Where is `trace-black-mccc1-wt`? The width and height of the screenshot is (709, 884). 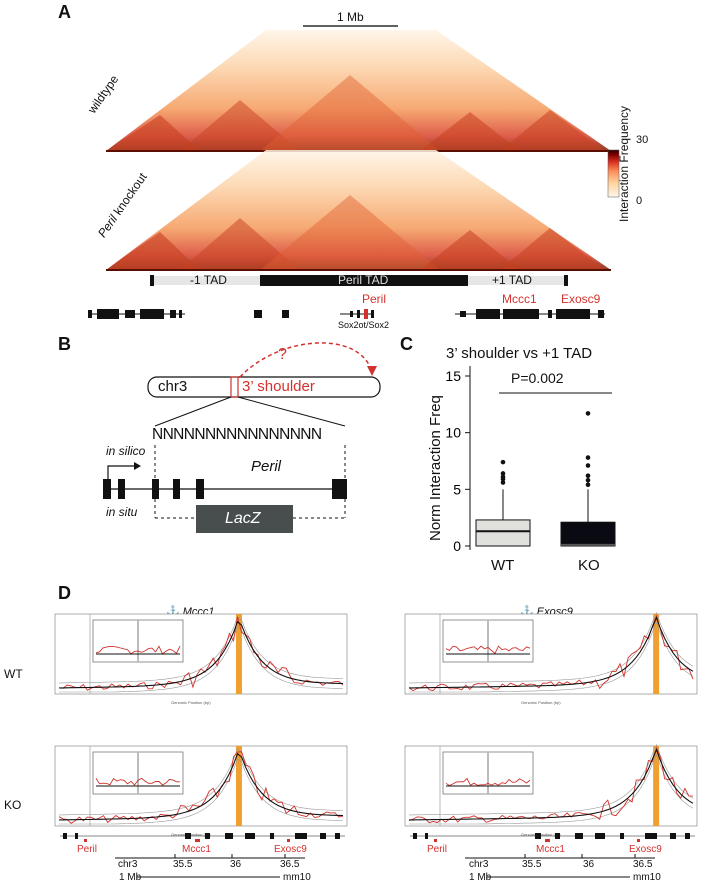 trace-black-mccc1-wt is located at coordinates (201, 654).